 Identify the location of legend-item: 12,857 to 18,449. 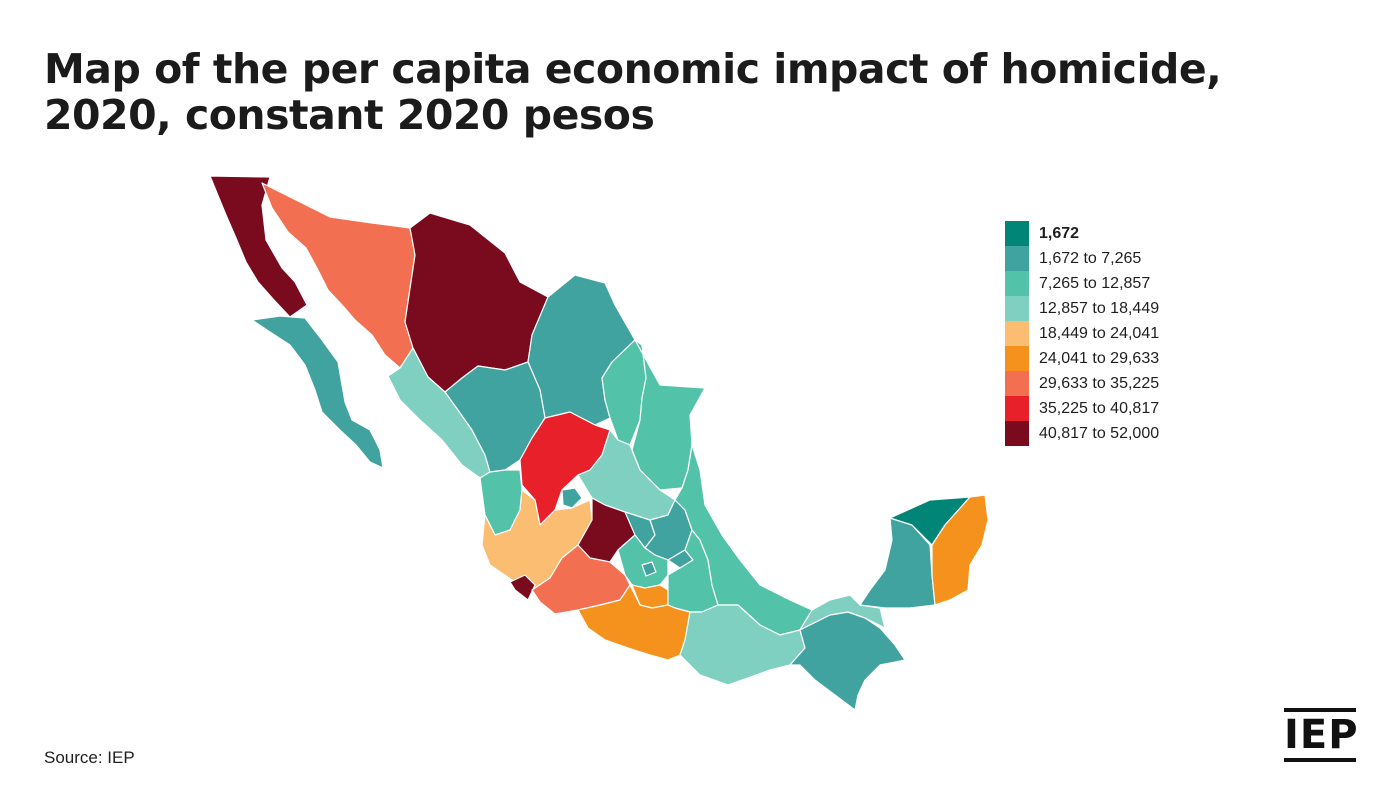
(1082, 308).